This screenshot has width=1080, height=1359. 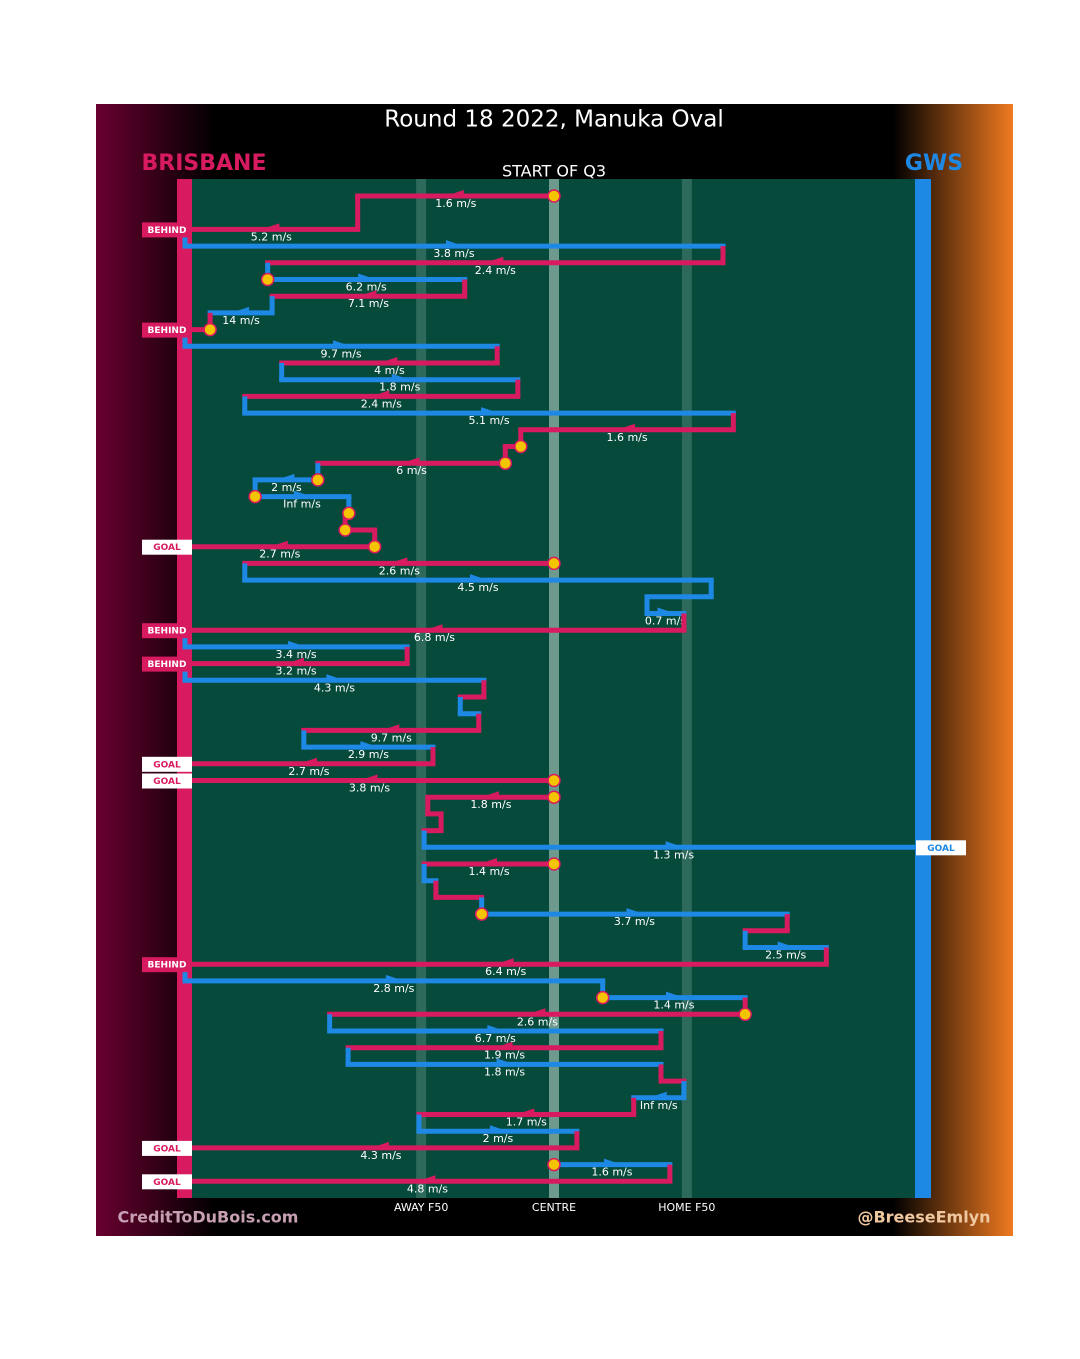 What do you see at coordinates (488, 420) in the screenshot?
I see `speed-label: 5.1 m/s` at bounding box center [488, 420].